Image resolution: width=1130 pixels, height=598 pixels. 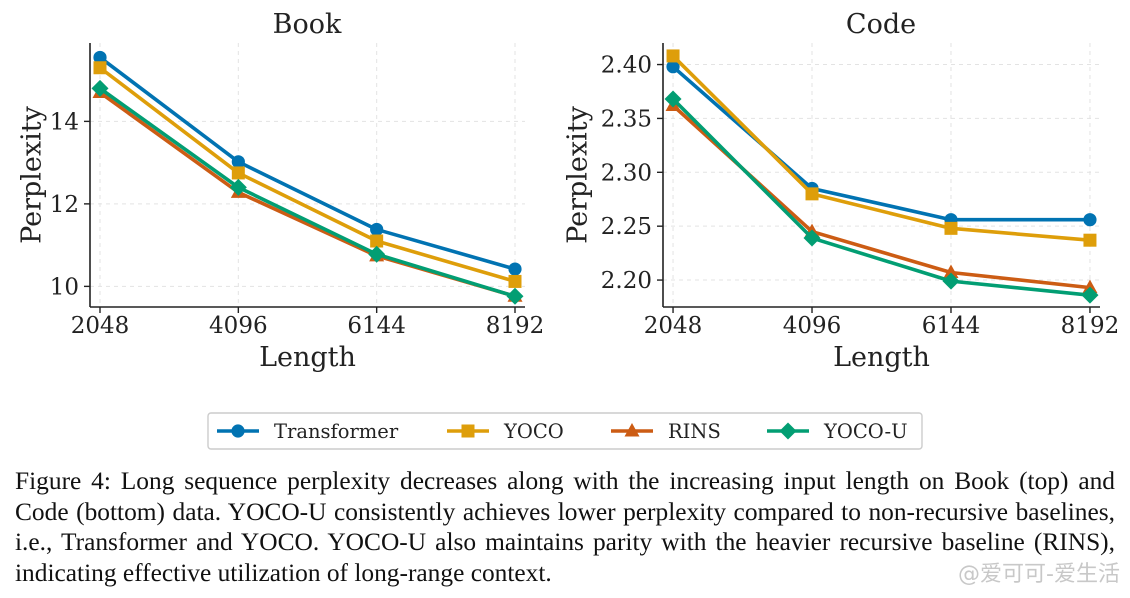 What do you see at coordinates (64, 287) in the screenshot?
I see `y-tick-label: 10` at bounding box center [64, 287].